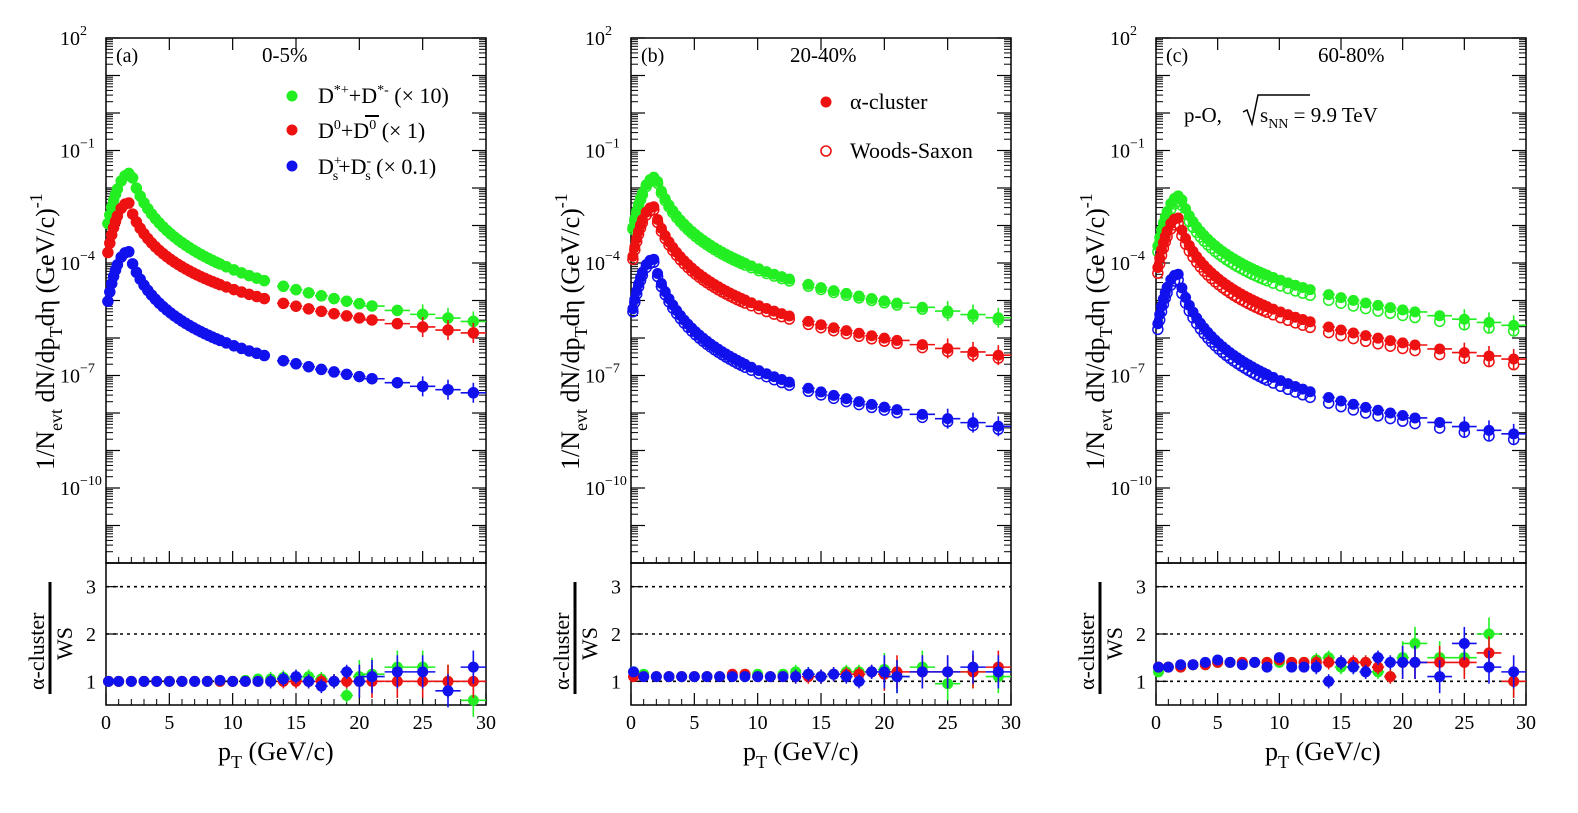 The width and height of the screenshot is (1578, 813). Describe the element at coordinates (371, 130) in the screenshot. I see `legend-label-d0: D0+D0 (× 1)` at that location.